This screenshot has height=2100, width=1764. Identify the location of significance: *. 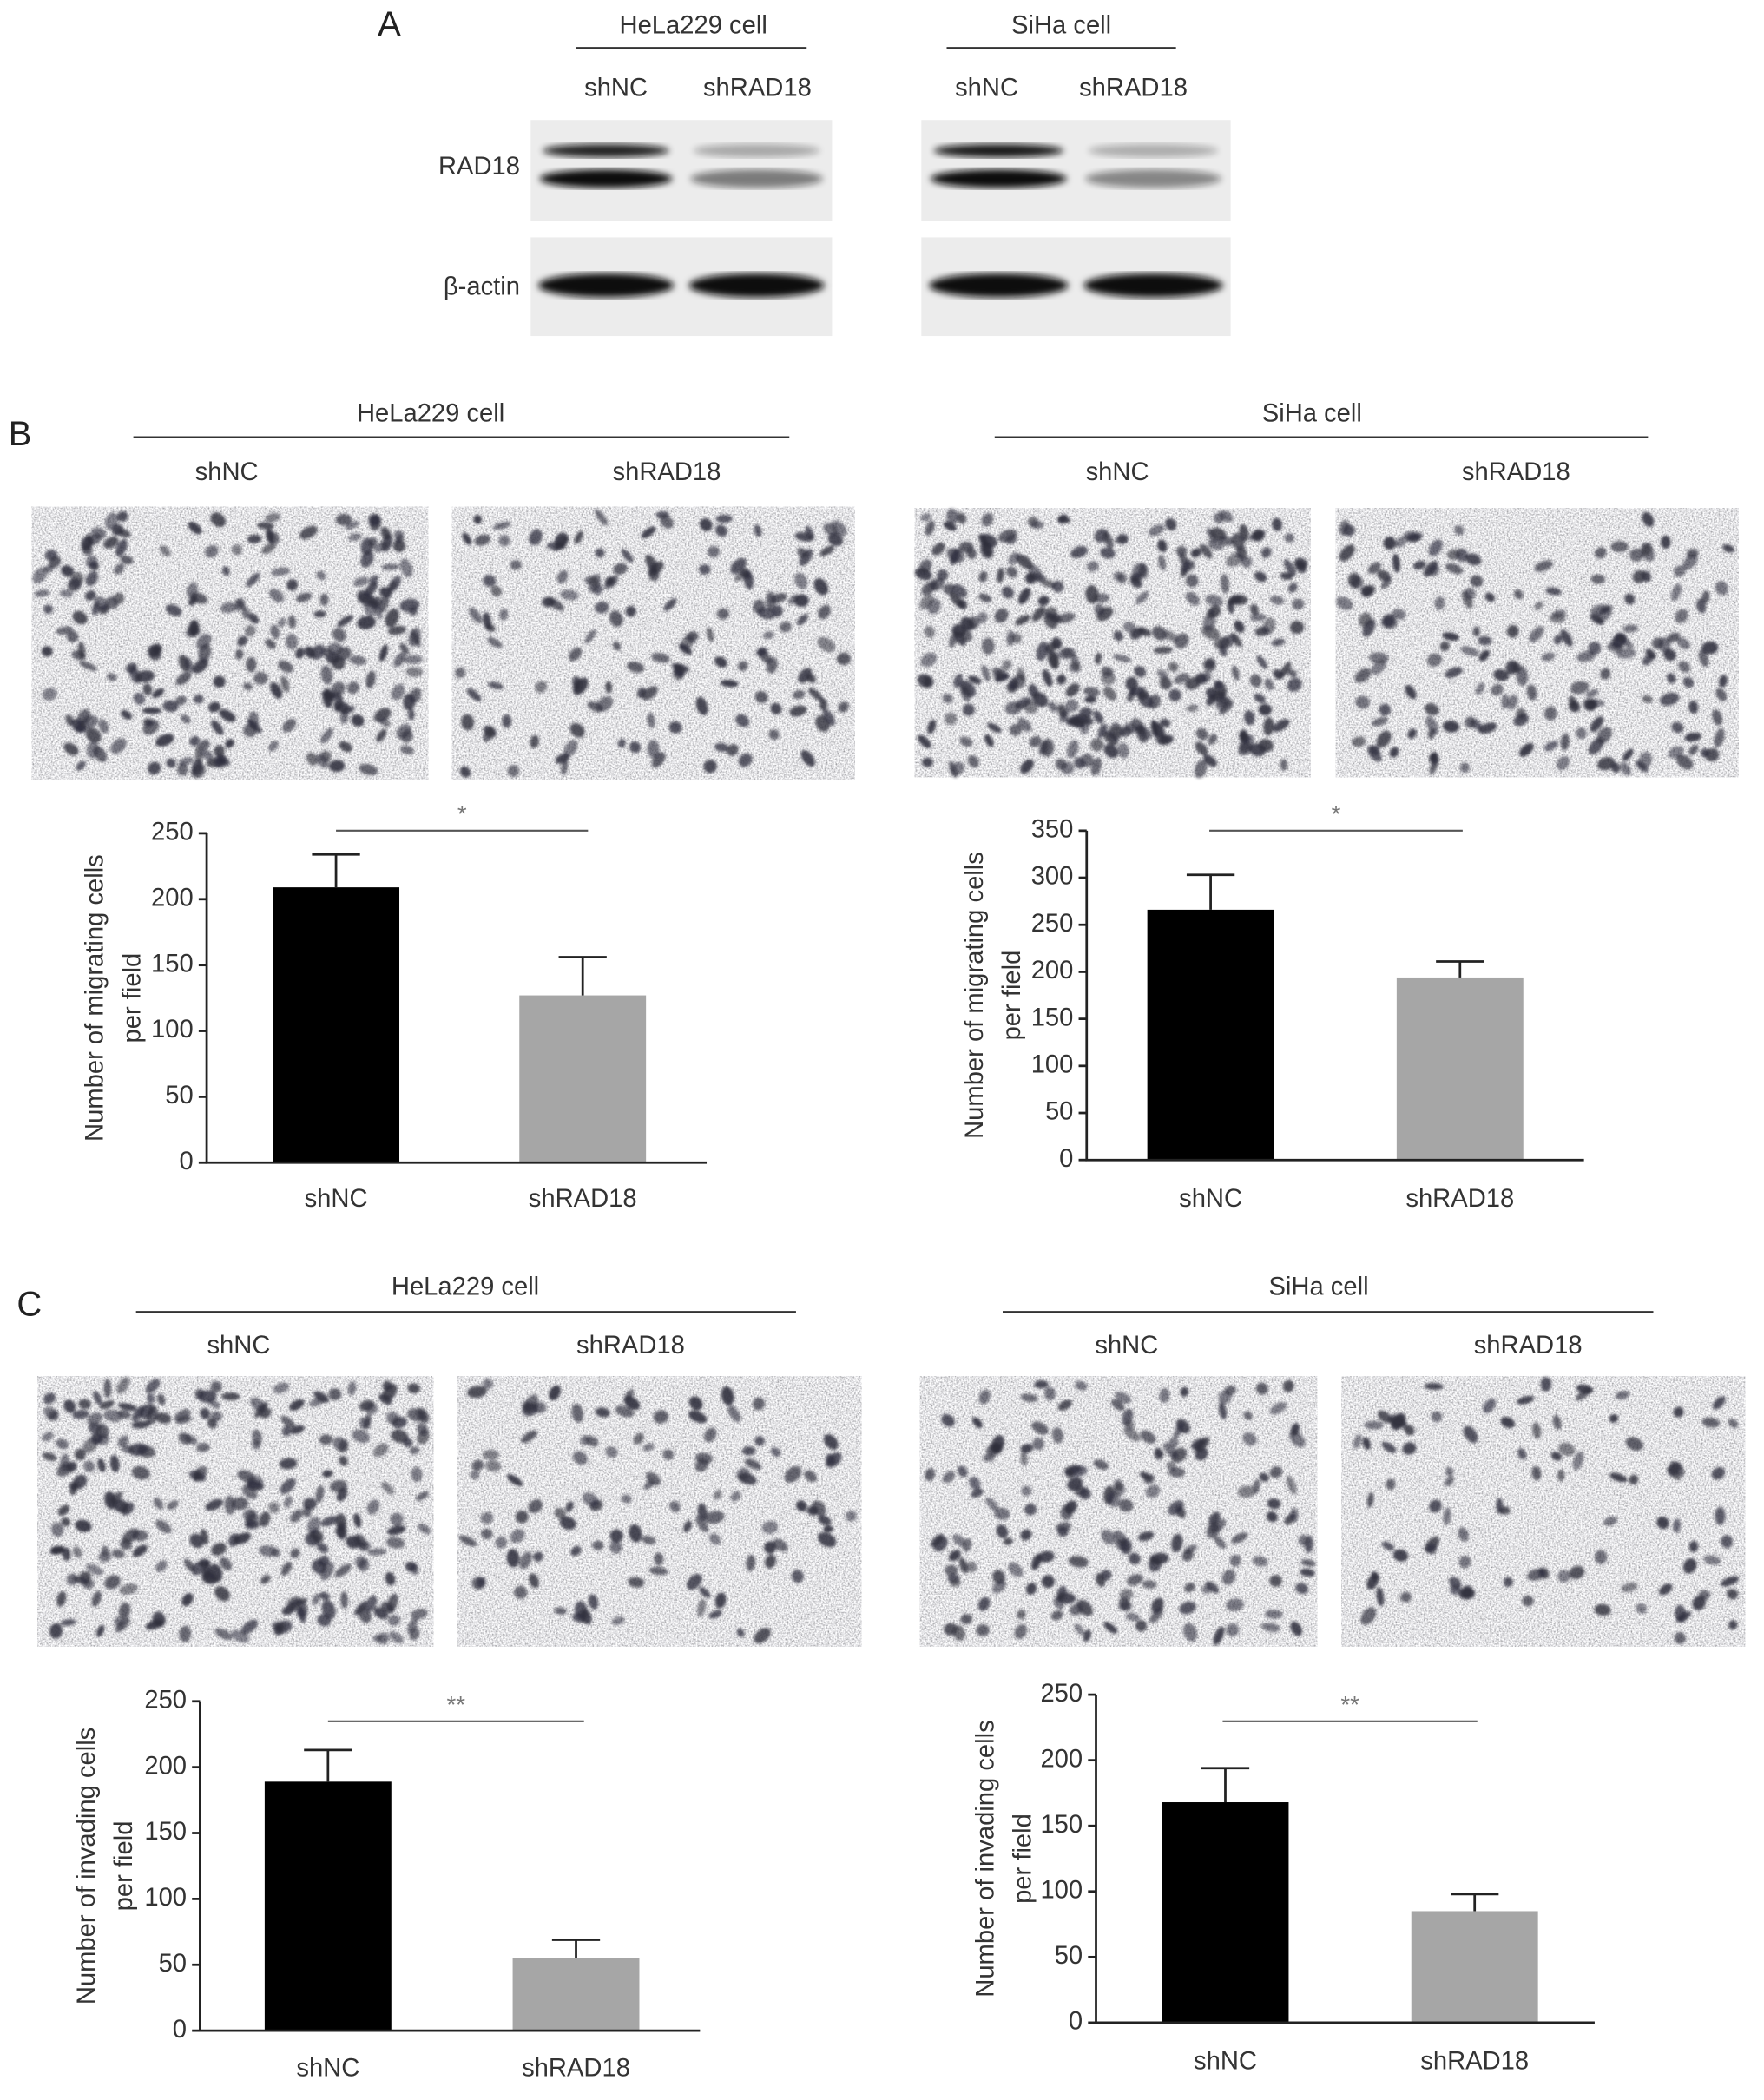
(1336, 813).